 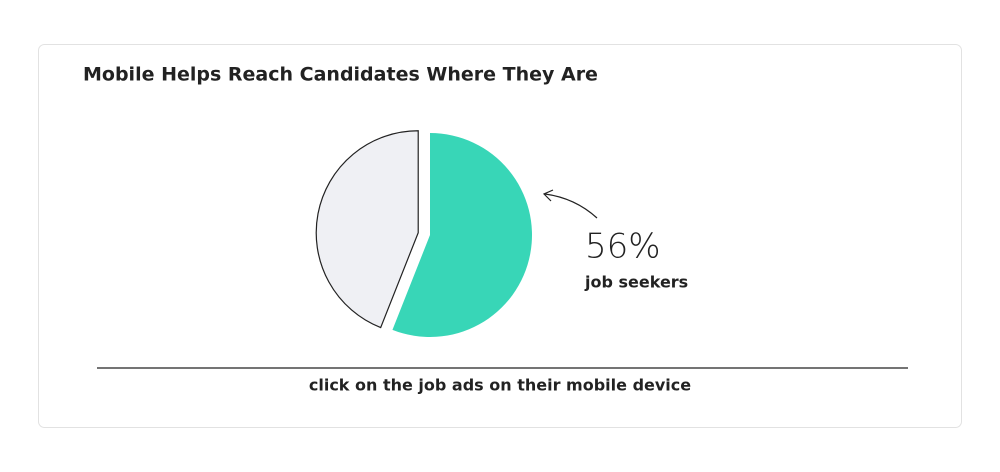 I want to click on value-label: 56%, so click(x=623, y=247).